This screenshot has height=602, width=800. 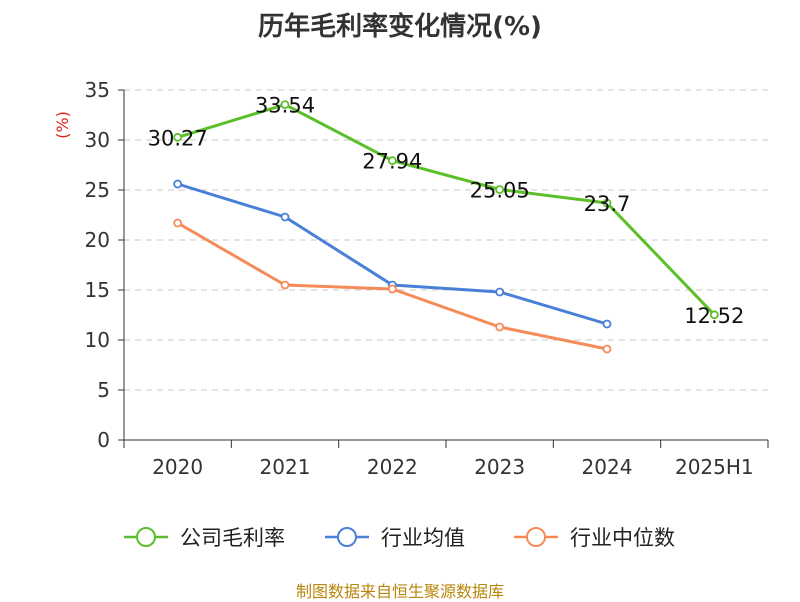 I want to click on y-tick-label: 10, so click(x=97, y=340).